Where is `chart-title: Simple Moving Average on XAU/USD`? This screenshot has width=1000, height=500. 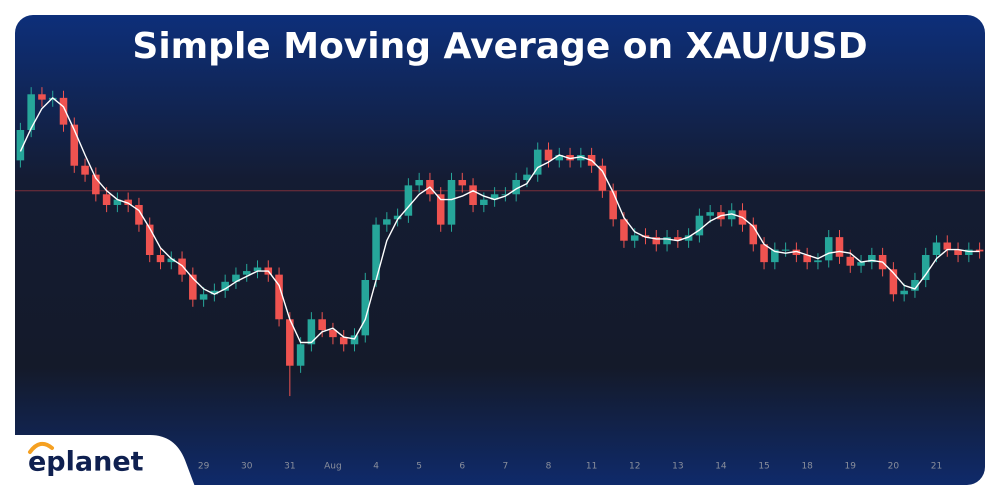
chart-title: Simple Moving Average on XAU/USD is located at coordinates (499, 46).